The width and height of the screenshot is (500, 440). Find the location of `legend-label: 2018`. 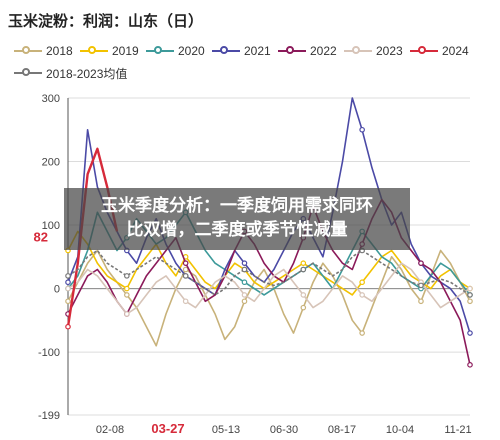

legend-label: 2018 is located at coordinates (59, 51).